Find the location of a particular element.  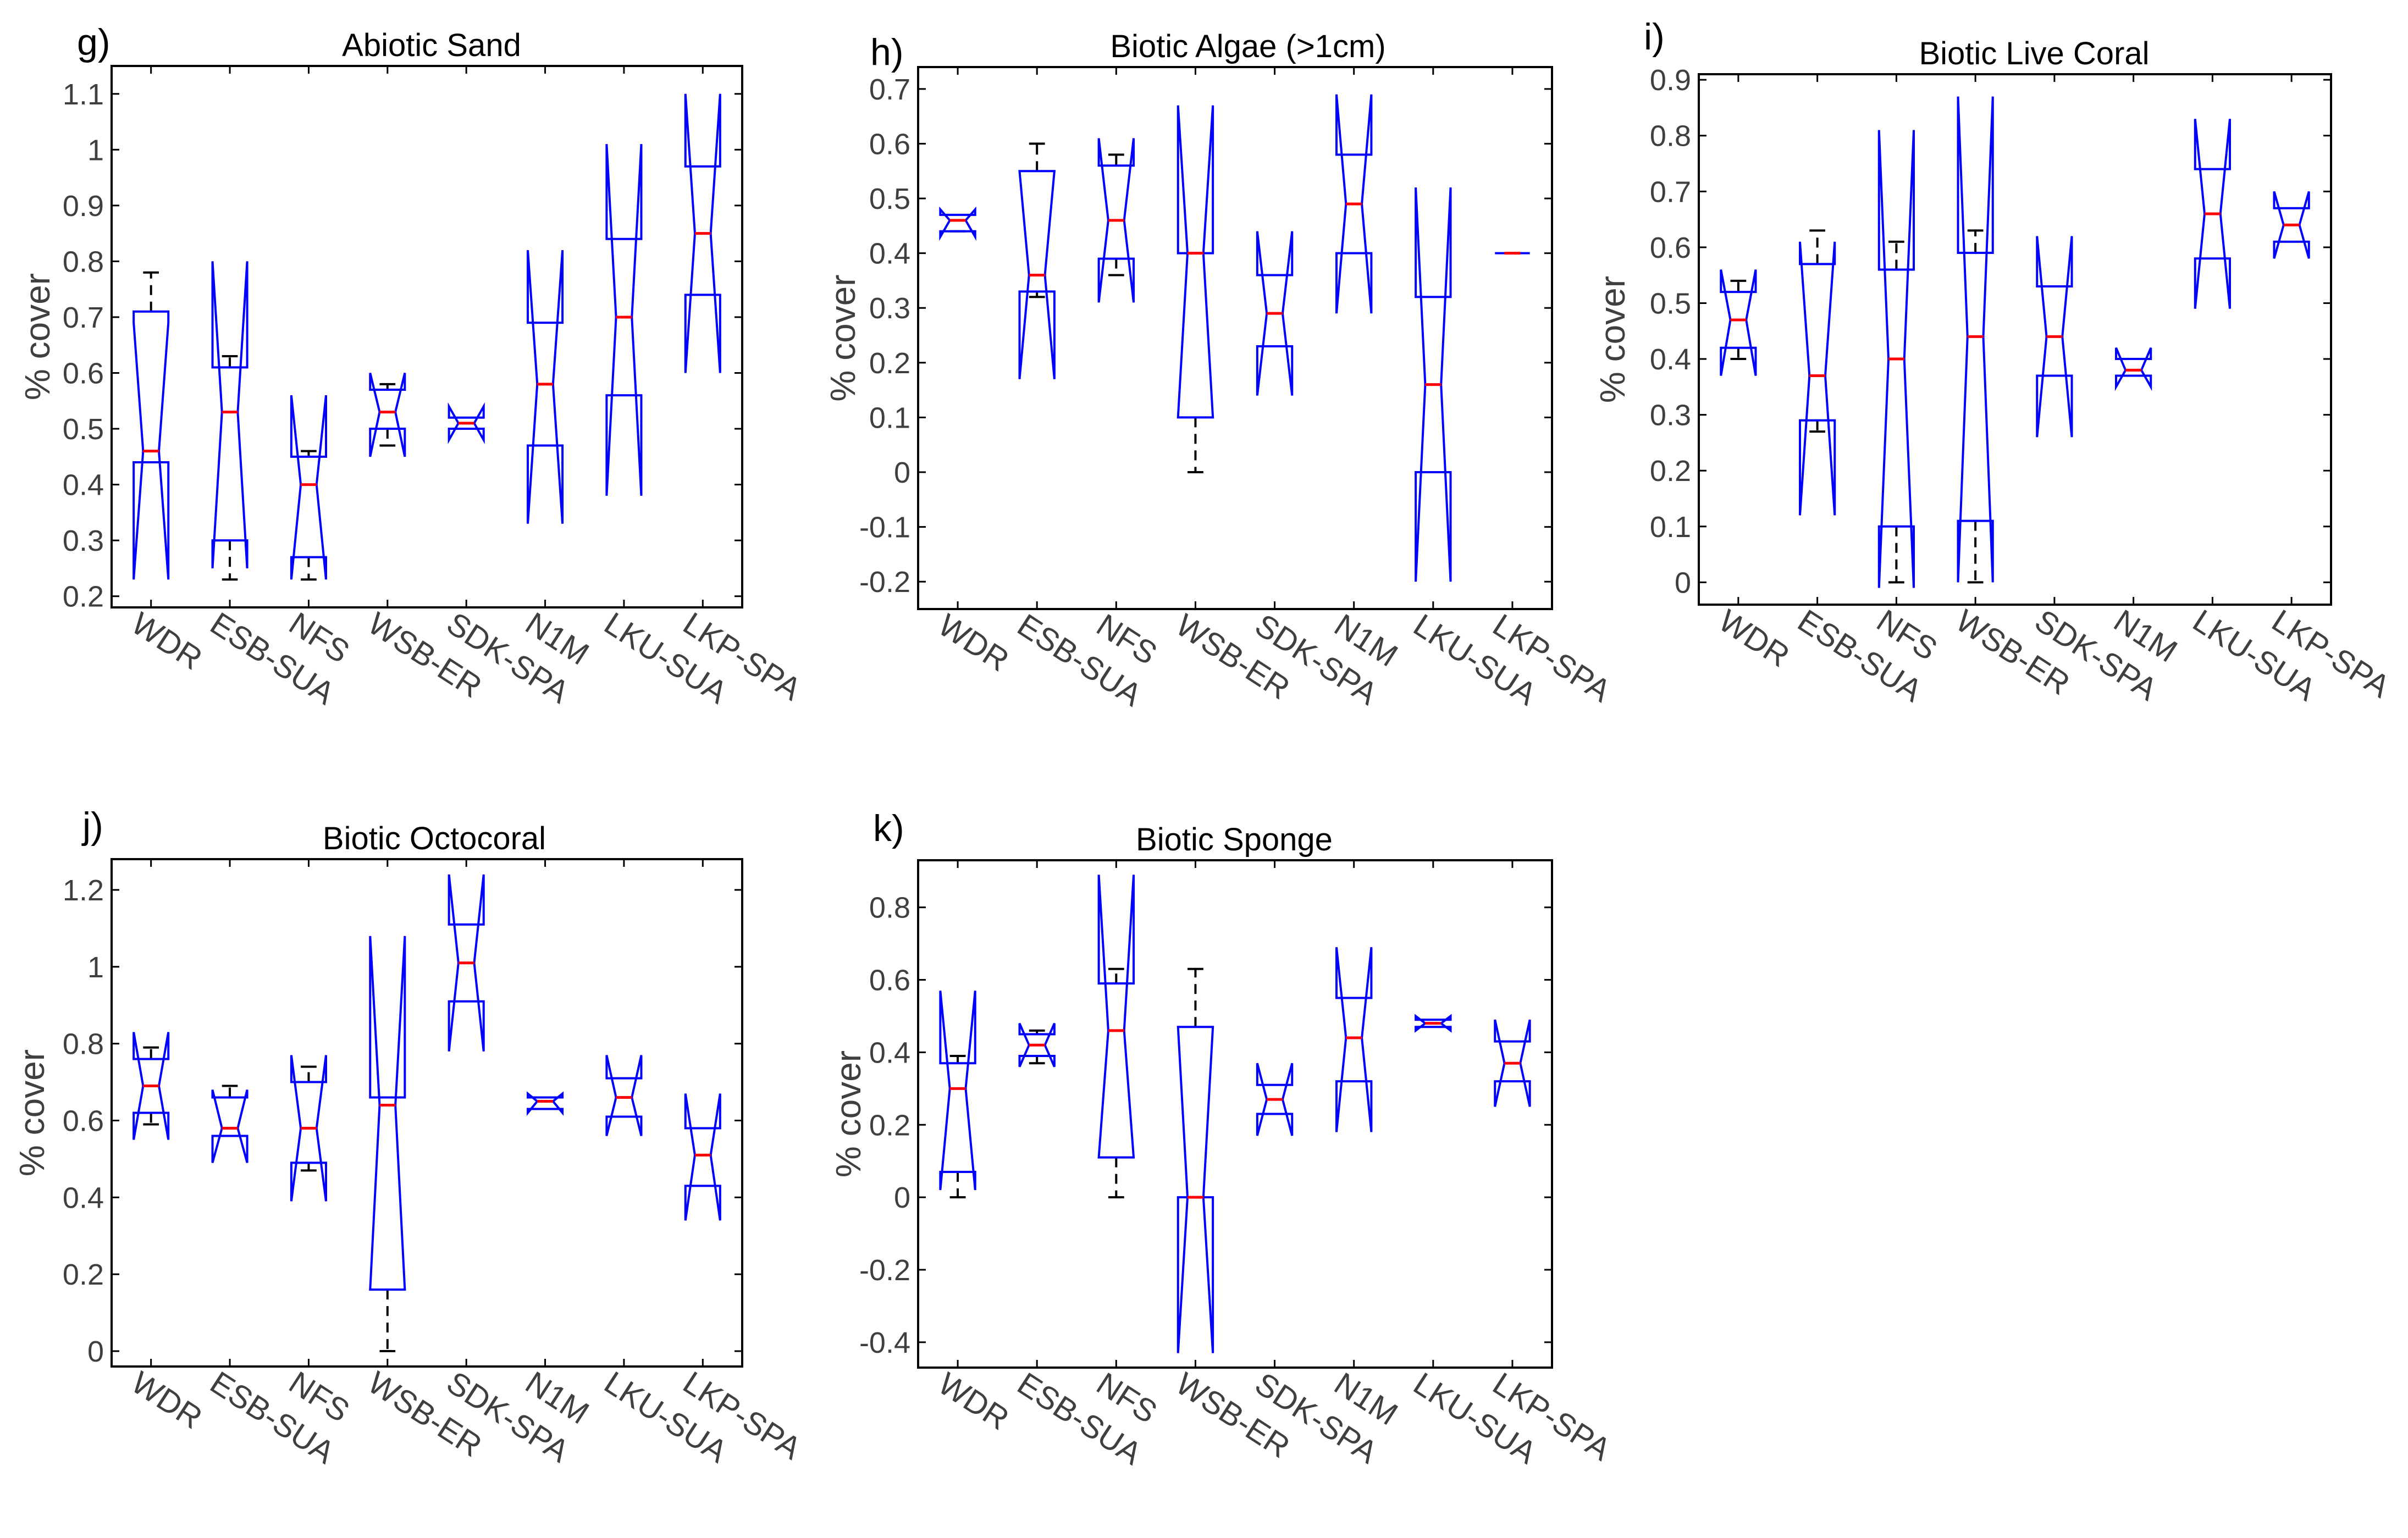

y-tick-label: 1.2 is located at coordinates (83, 891).